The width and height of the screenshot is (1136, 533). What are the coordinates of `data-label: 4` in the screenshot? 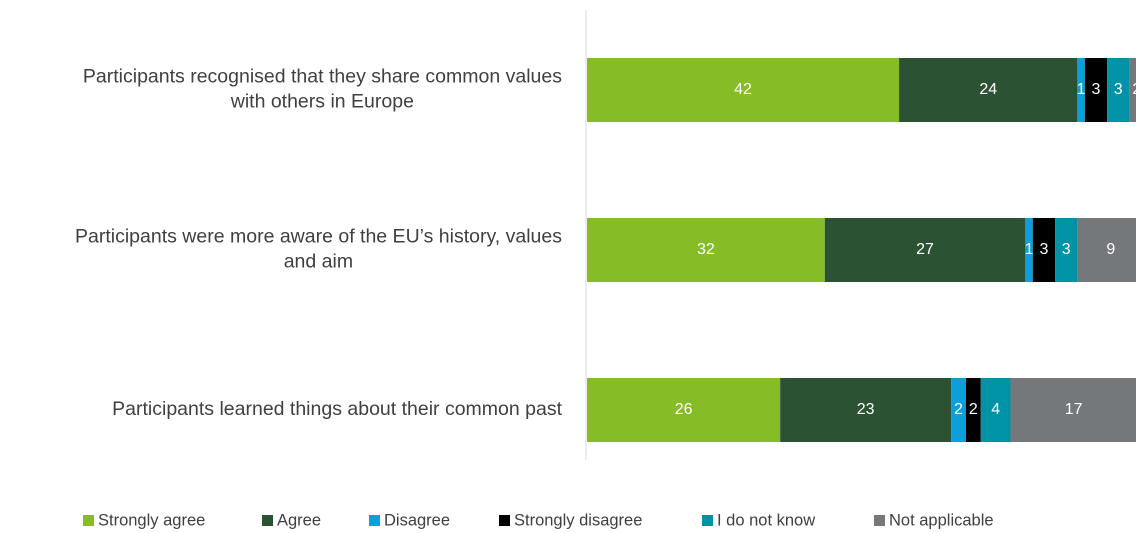 It's located at (995, 409).